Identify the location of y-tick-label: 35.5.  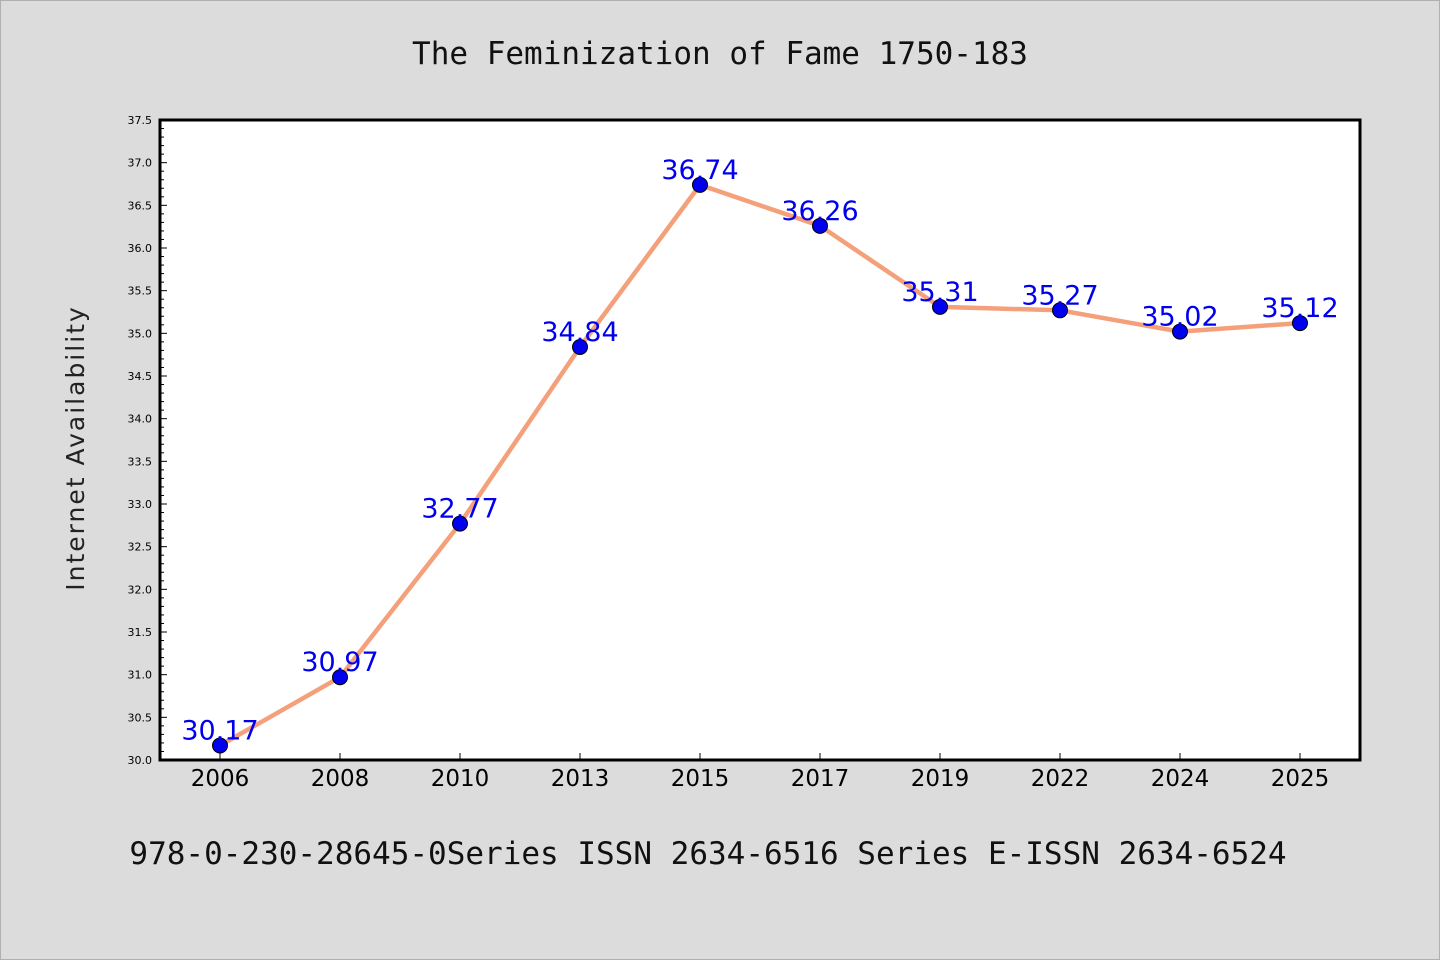
(140, 291).